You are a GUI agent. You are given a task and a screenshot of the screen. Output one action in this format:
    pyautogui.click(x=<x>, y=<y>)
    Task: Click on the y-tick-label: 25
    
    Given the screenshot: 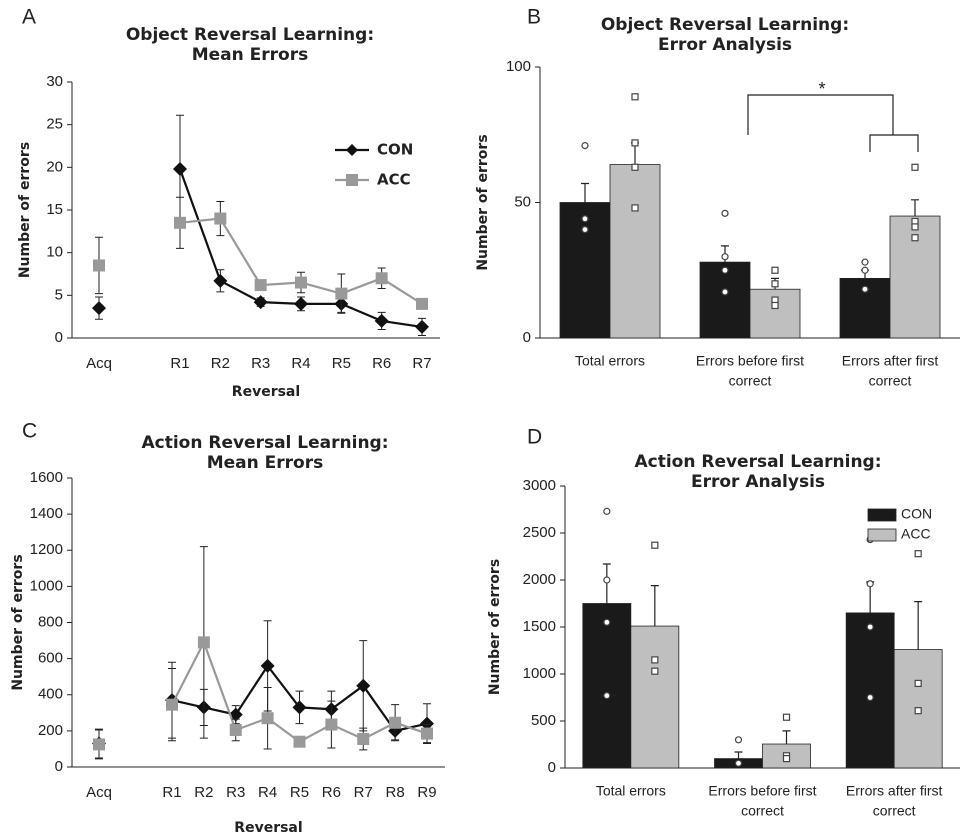 What is the action you would take?
    pyautogui.click(x=54, y=124)
    